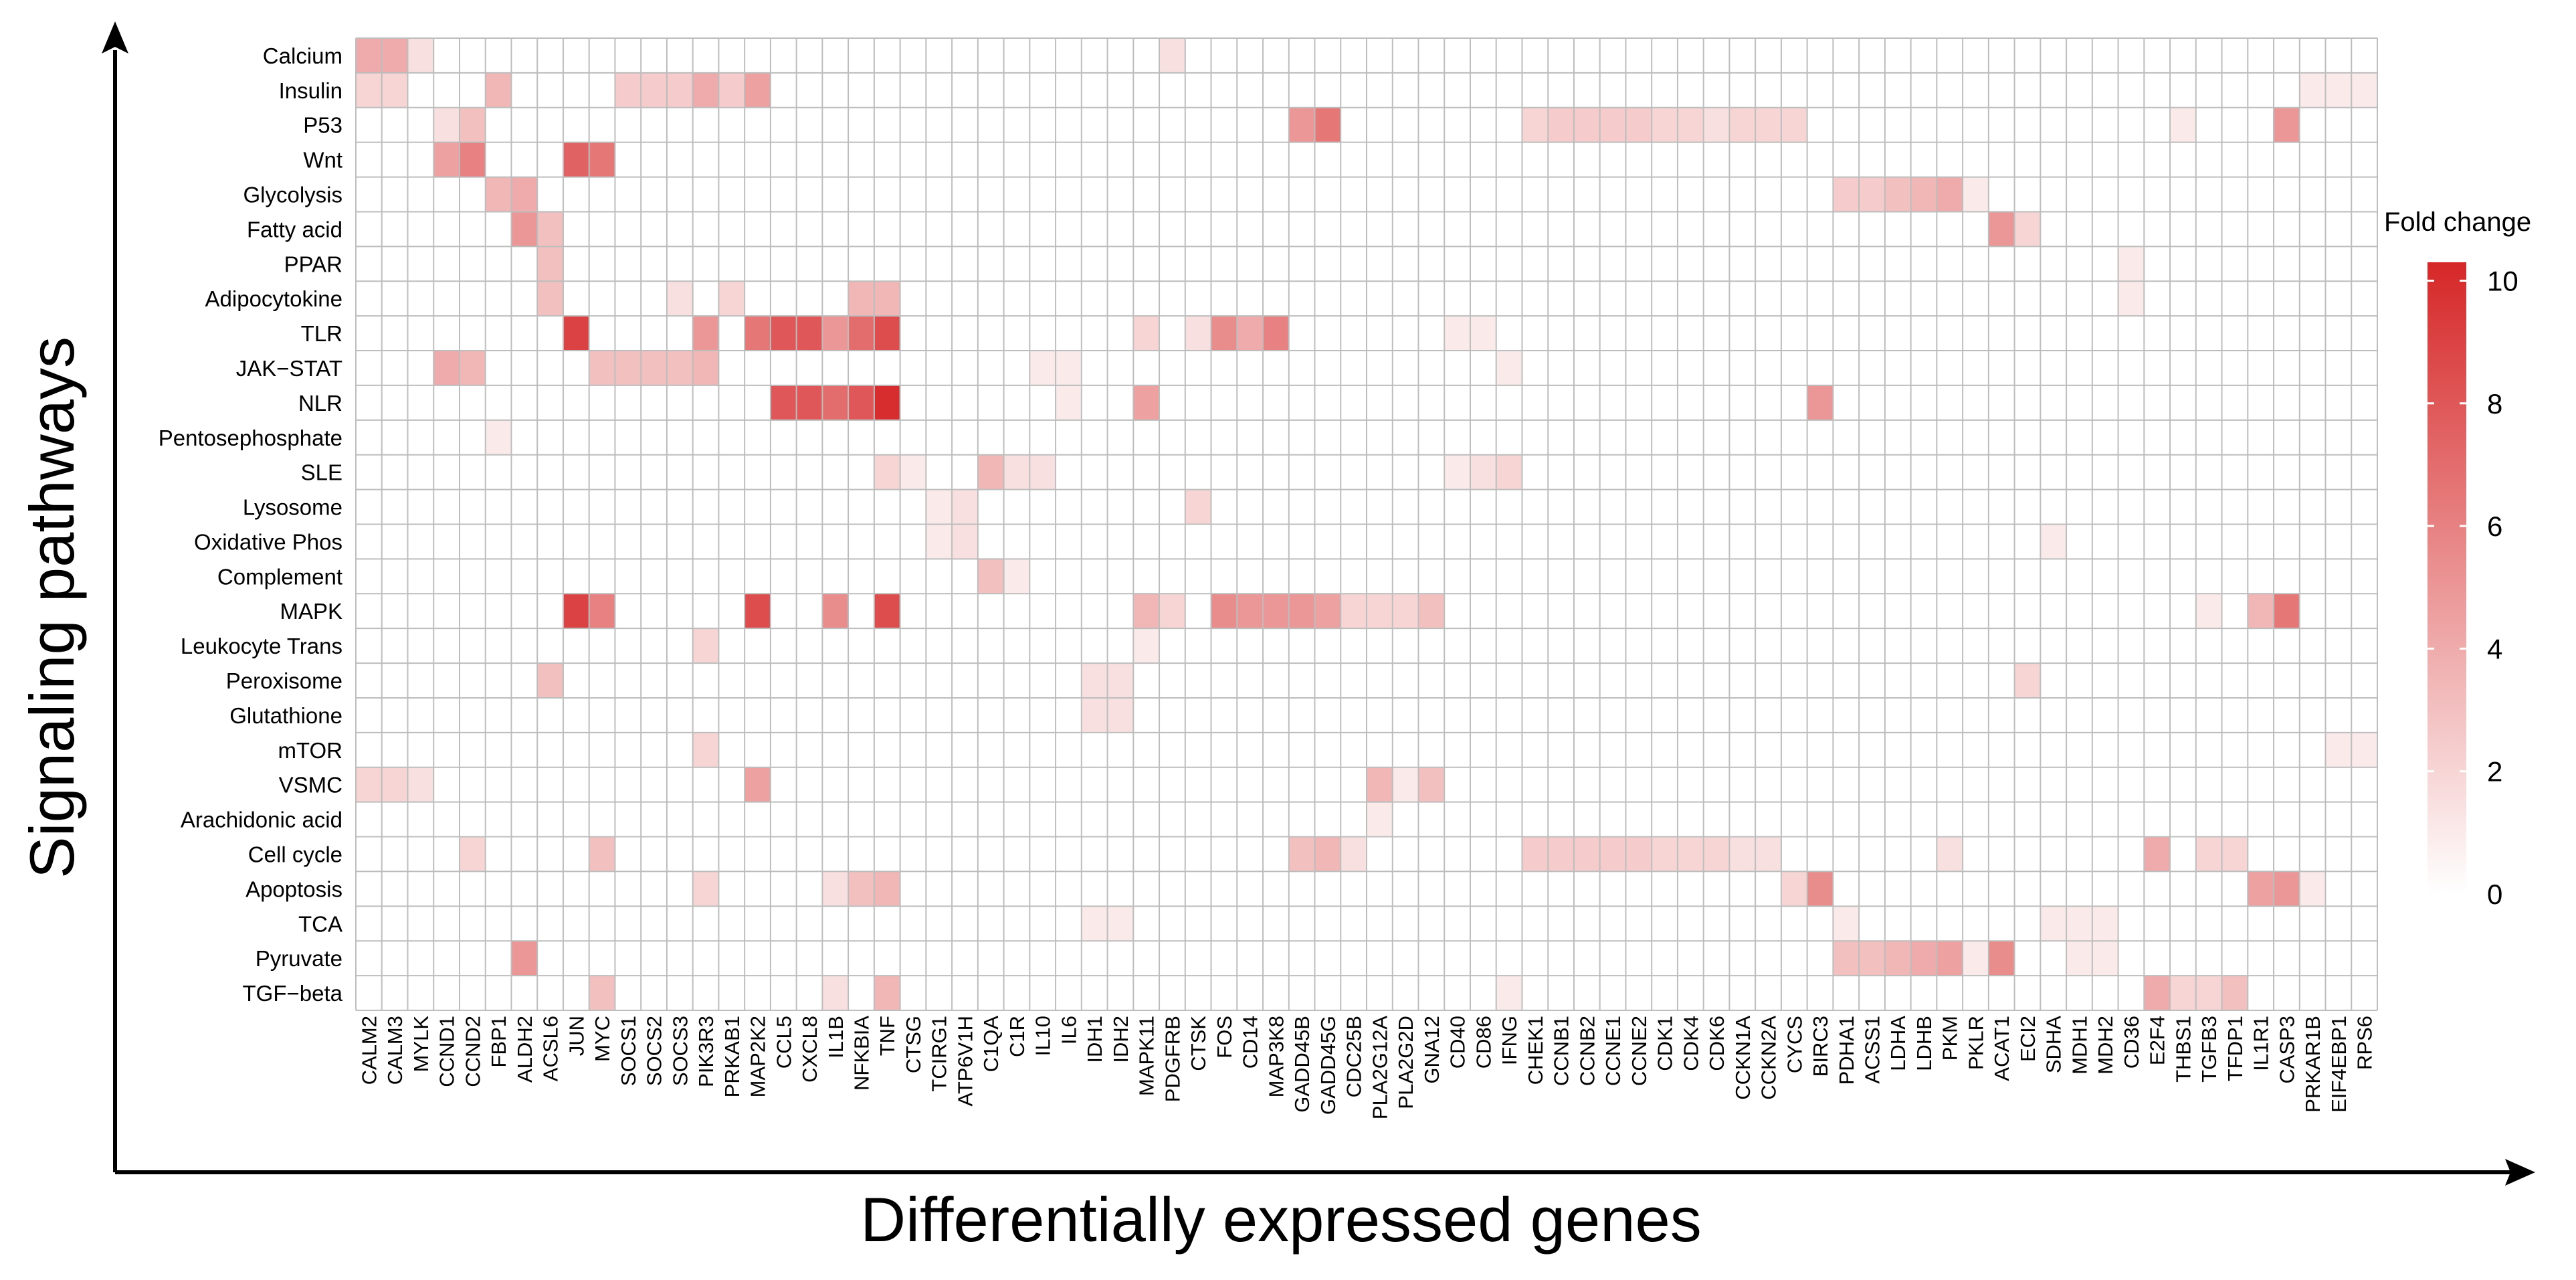 This screenshot has height=1280, width=2576. What do you see at coordinates (498, 333) in the screenshot?
I see `heatmap-cell-tlr-fbp1` at bounding box center [498, 333].